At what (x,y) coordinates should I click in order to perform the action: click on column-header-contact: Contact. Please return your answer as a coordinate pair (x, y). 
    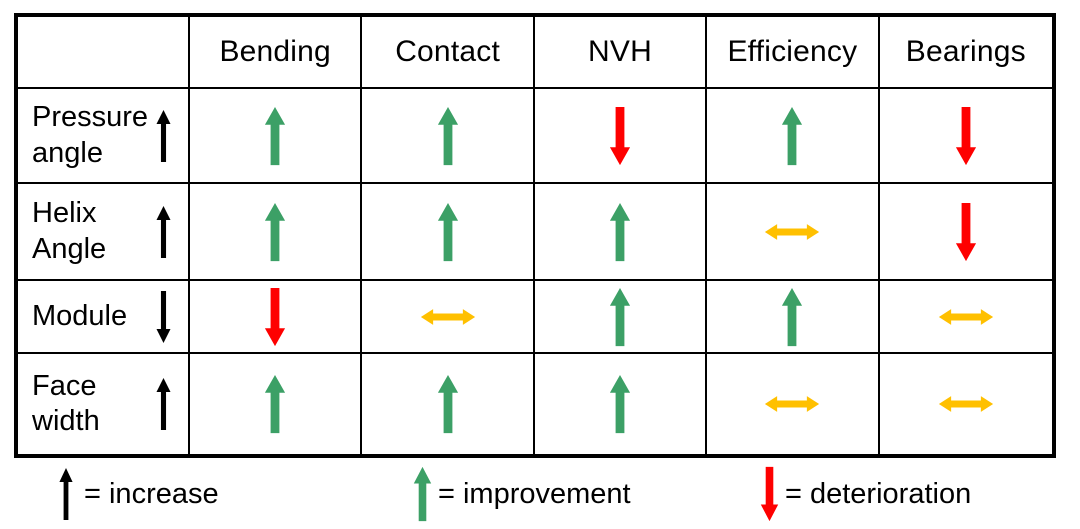
    Looking at the image, I should click on (448, 53).